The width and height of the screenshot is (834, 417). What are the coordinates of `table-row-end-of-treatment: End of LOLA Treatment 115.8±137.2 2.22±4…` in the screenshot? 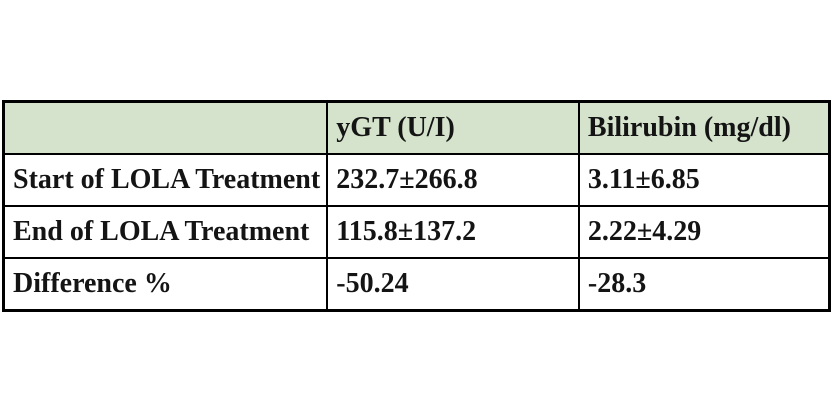 It's located at (416, 232).